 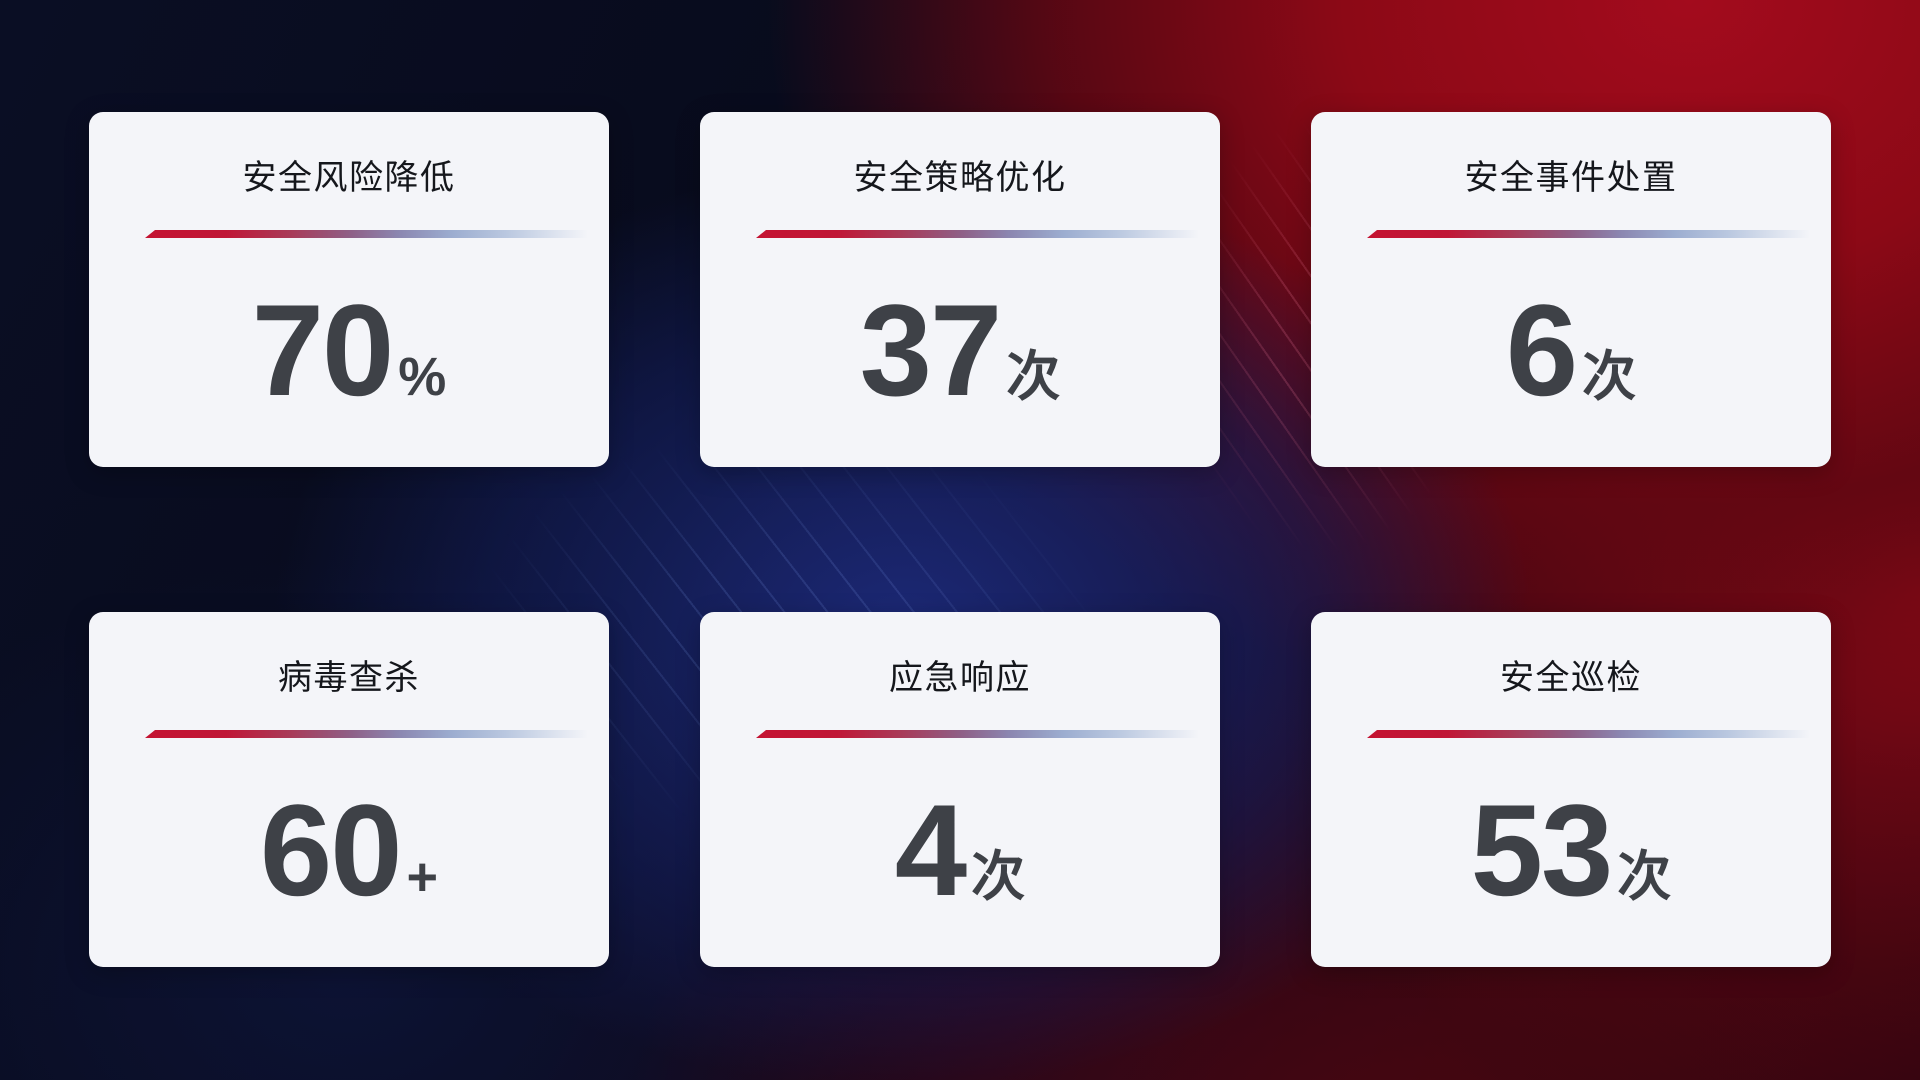 I want to click on kpi-card-title: 安全巡检, so click(x=1571, y=678).